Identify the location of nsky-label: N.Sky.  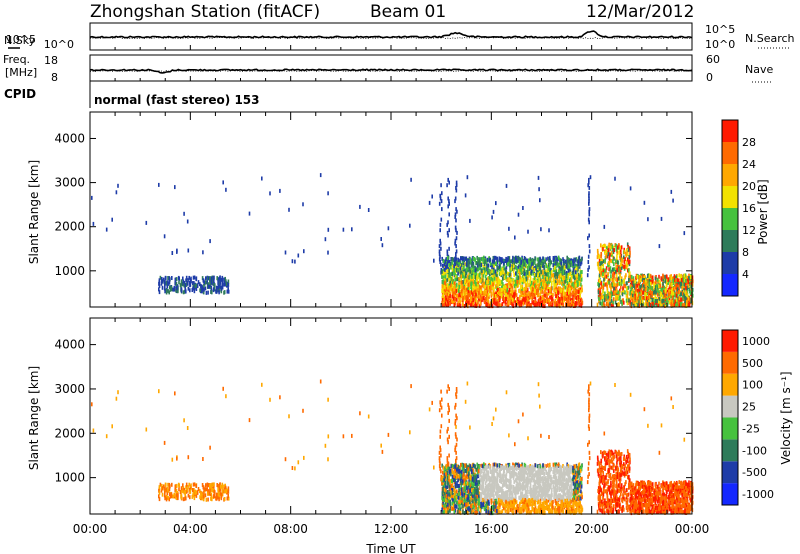
(20, 40).